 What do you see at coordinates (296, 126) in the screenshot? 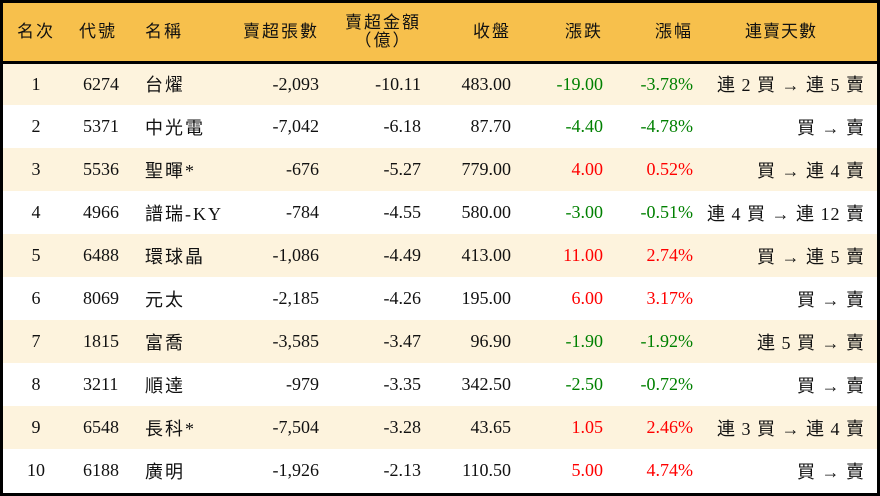
I see `cell-net-sell-lots: -7,042` at bounding box center [296, 126].